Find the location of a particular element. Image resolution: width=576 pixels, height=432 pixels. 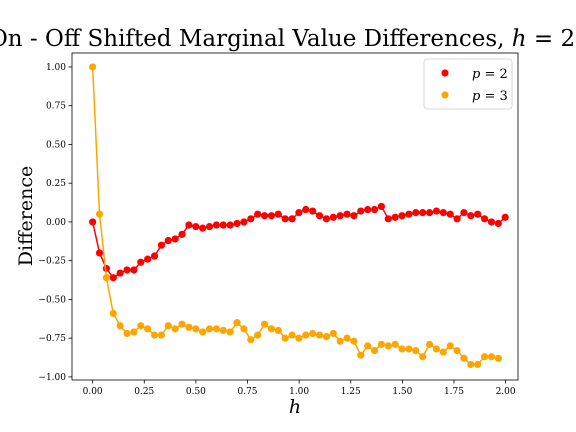

x-axis: 0.00 0.25 0.50 0.75 1.00 1.25 1.50 1.75 2.00 is located at coordinates (299, 388).